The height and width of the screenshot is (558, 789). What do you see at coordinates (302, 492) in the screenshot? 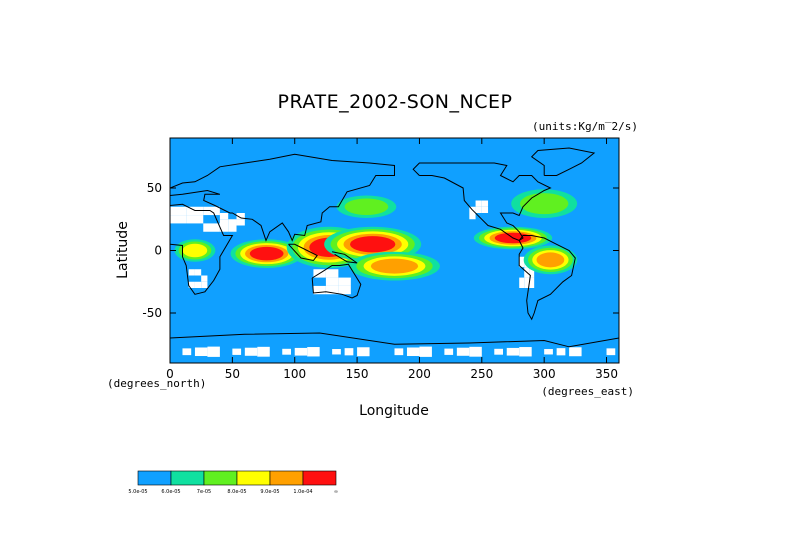
I see `colorbar-label: 1.0e-04` at bounding box center [302, 492].